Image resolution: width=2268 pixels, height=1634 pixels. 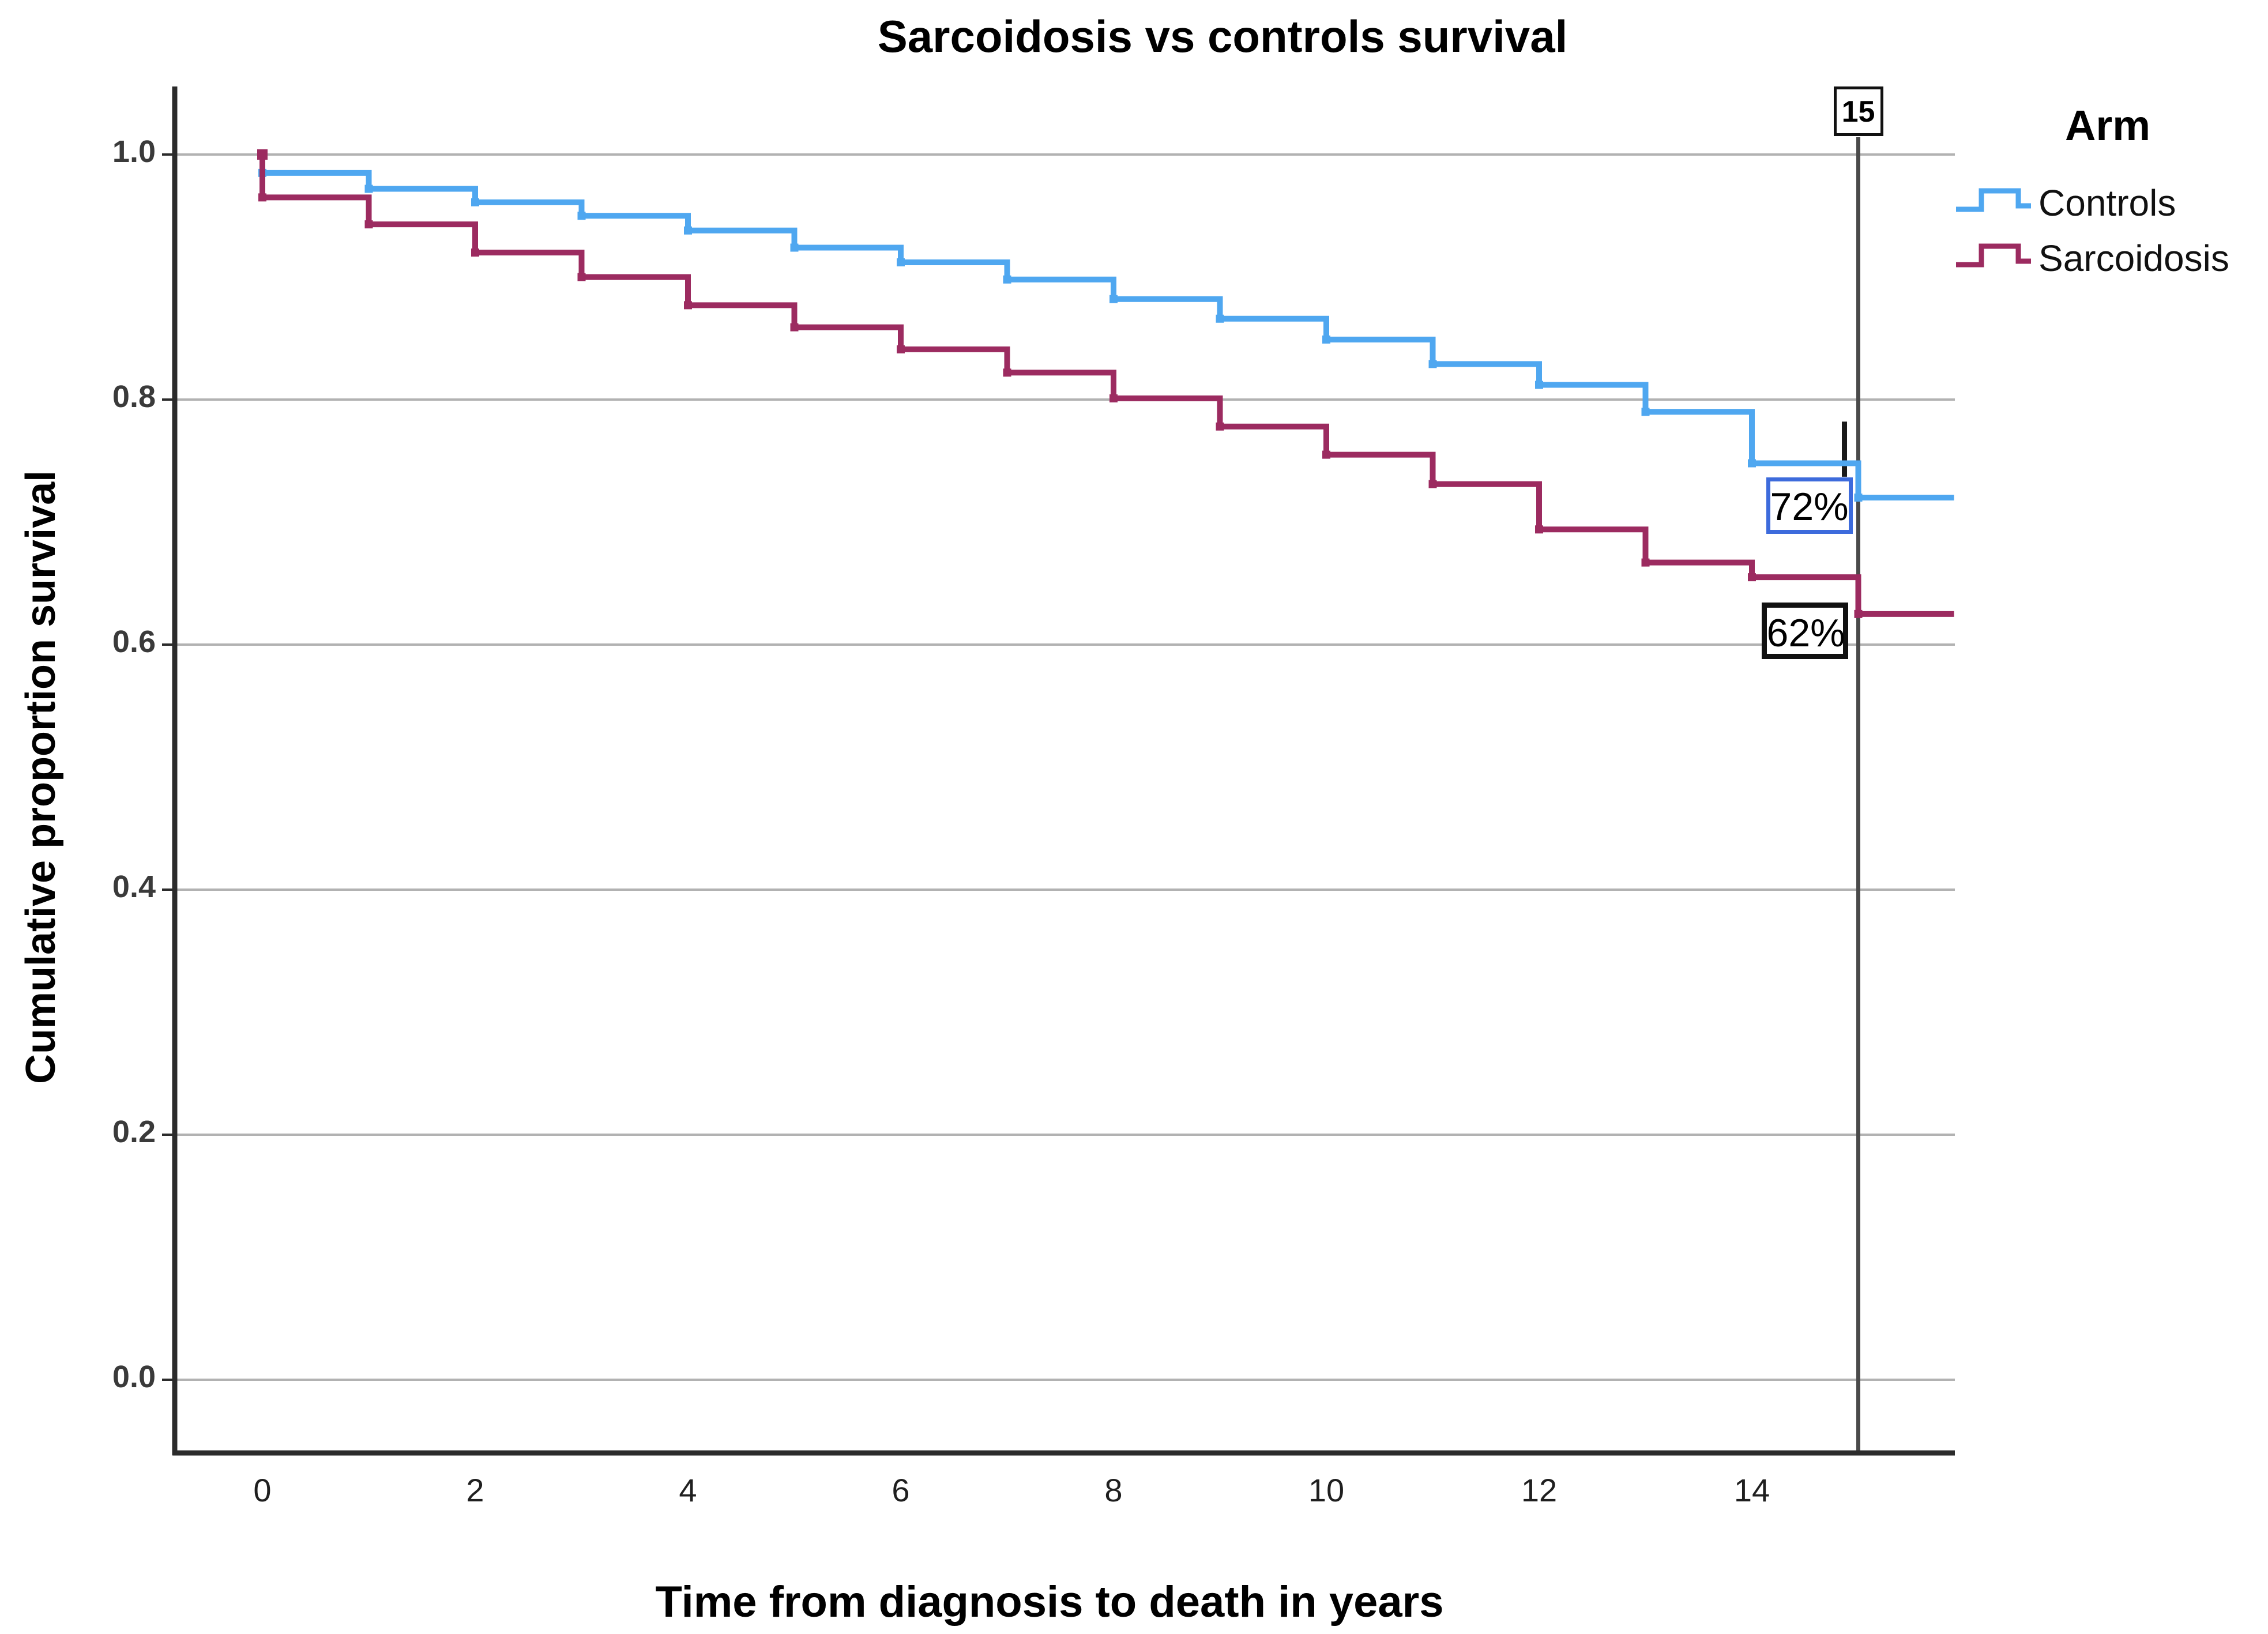 What do you see at coordinates (1858, 111) in the screenshot?
I see `reference-year-box: 15` at bounding box center [1858, 111].